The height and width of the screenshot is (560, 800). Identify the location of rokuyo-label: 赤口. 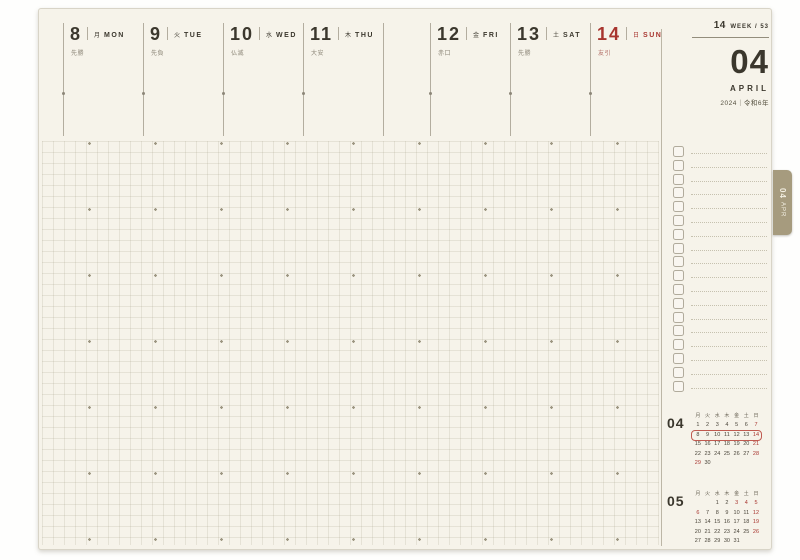
(445, 54).